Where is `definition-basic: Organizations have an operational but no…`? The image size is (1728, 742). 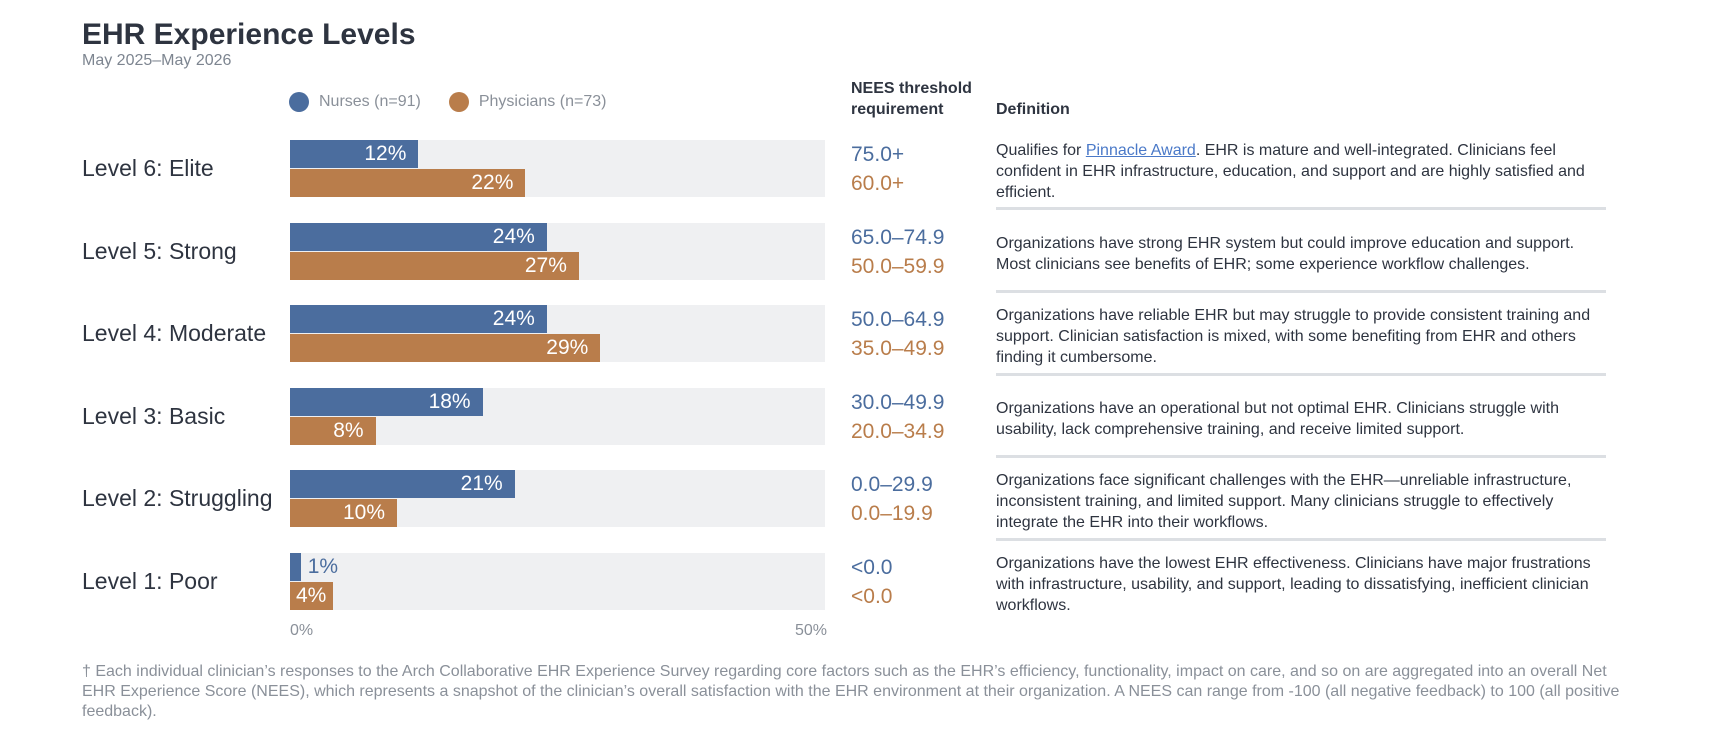
definition-basic: Organizations have an operational but no… is located at coordinates (1277, 419).